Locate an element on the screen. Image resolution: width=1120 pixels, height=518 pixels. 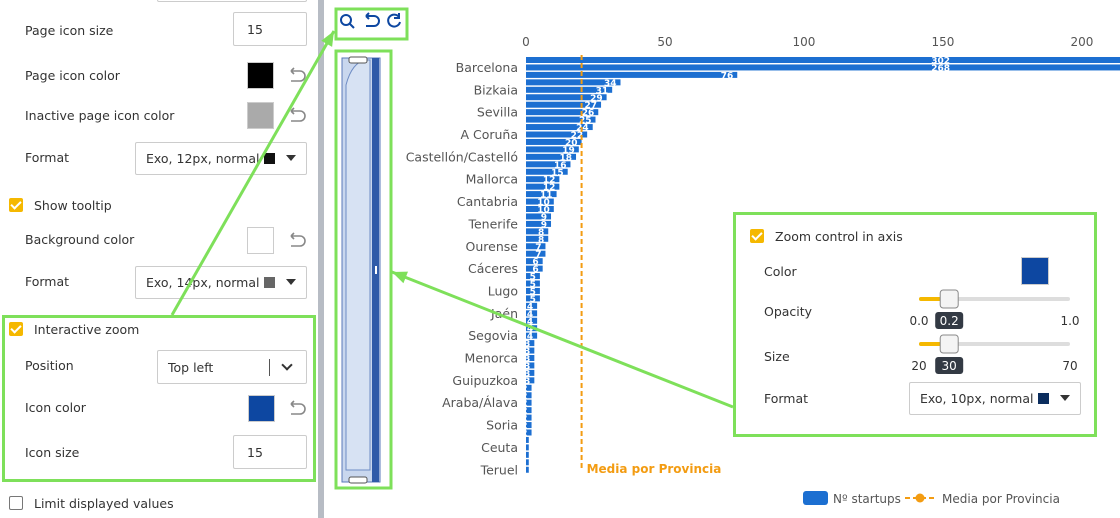
data-label: 76 is located at coordinates (727, 76).